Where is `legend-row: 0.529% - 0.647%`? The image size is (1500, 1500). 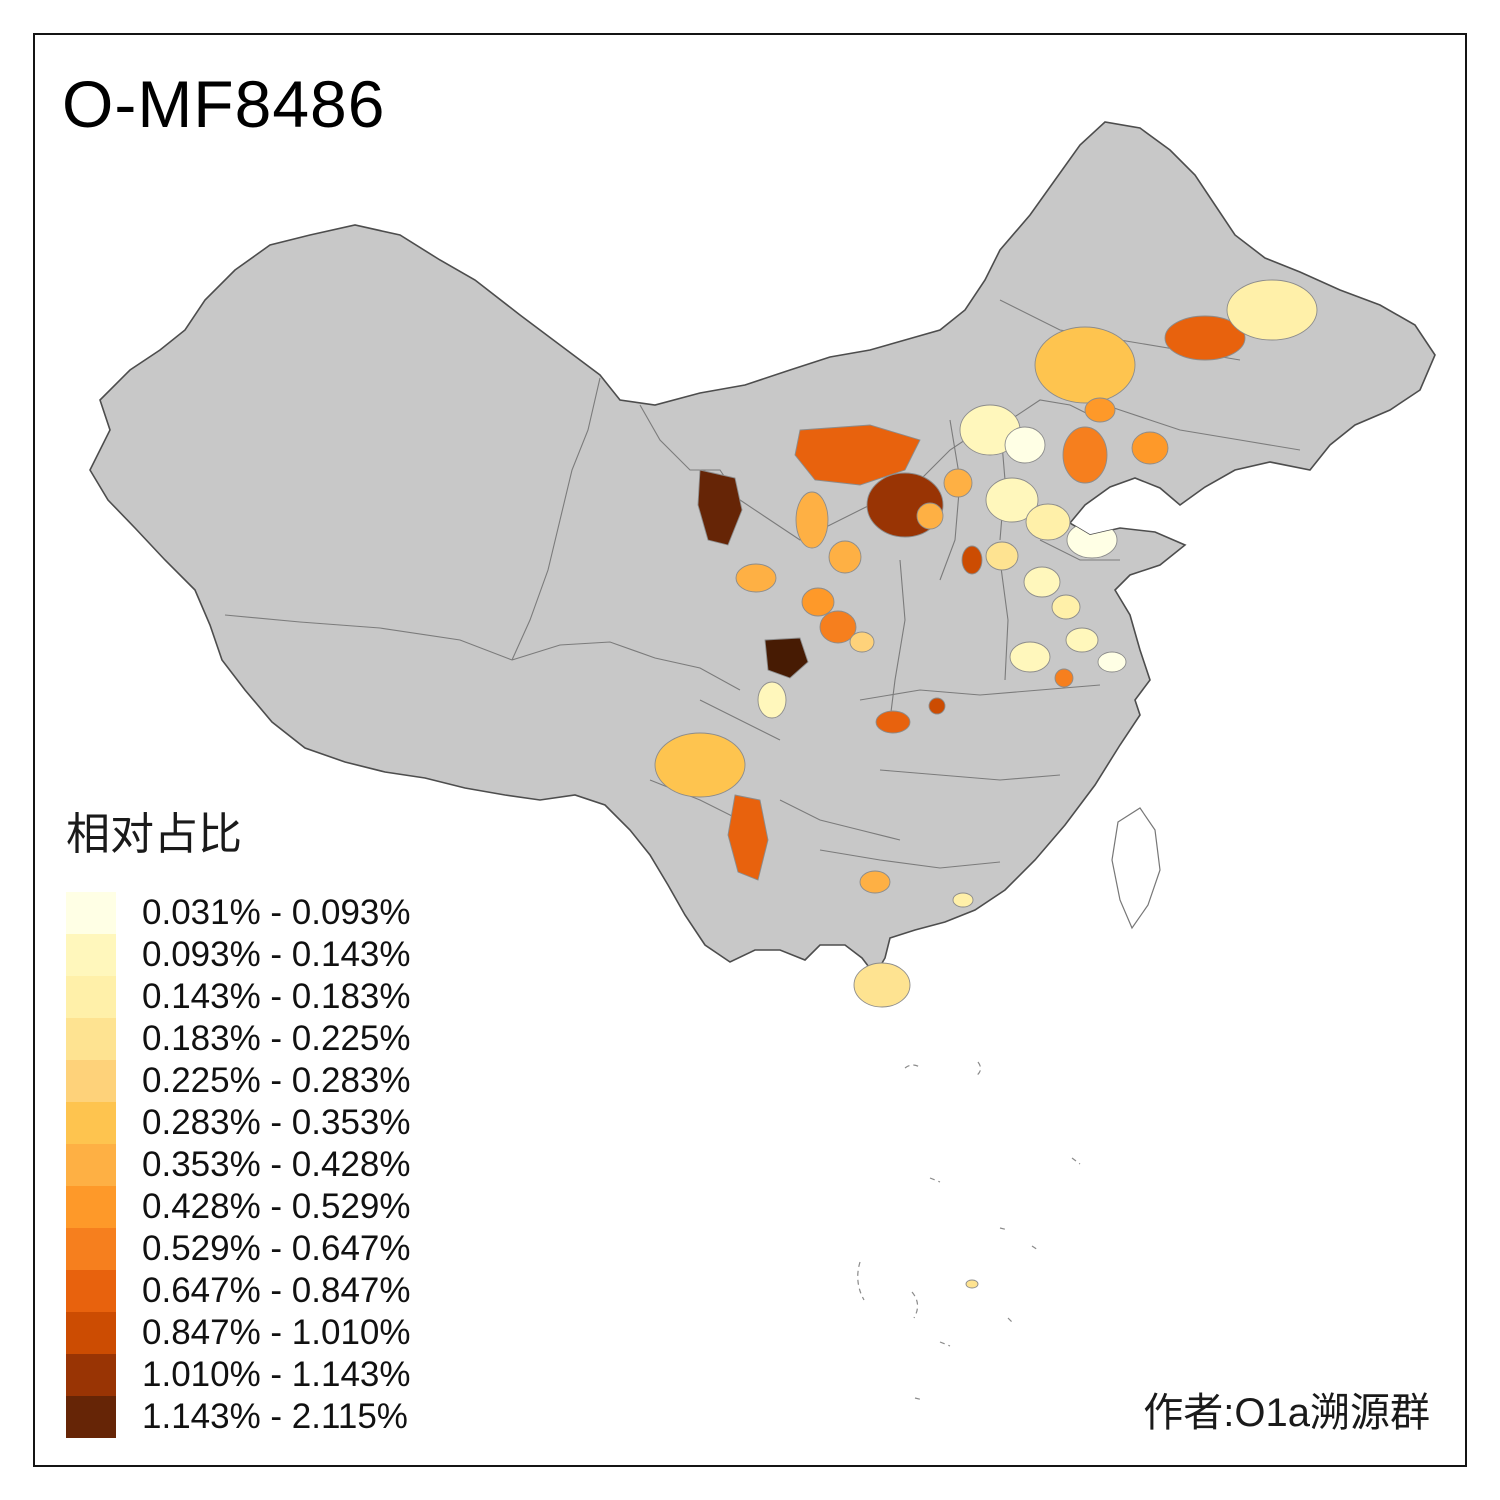 legend-row: 0.529% - 0.647% is located at coordinates (238, 1249).